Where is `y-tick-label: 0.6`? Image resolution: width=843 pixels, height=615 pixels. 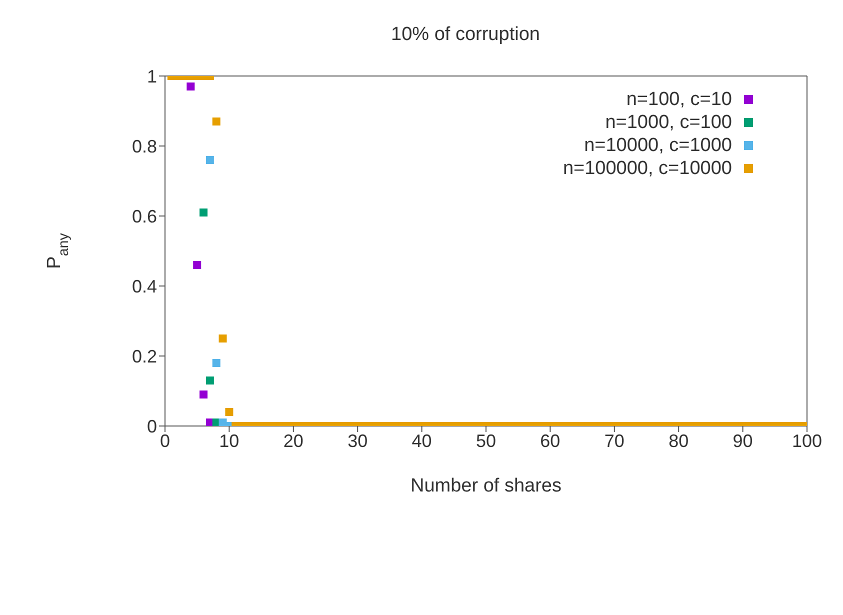
y-tick-label: 0.6 is located at coordinates (144, 216).